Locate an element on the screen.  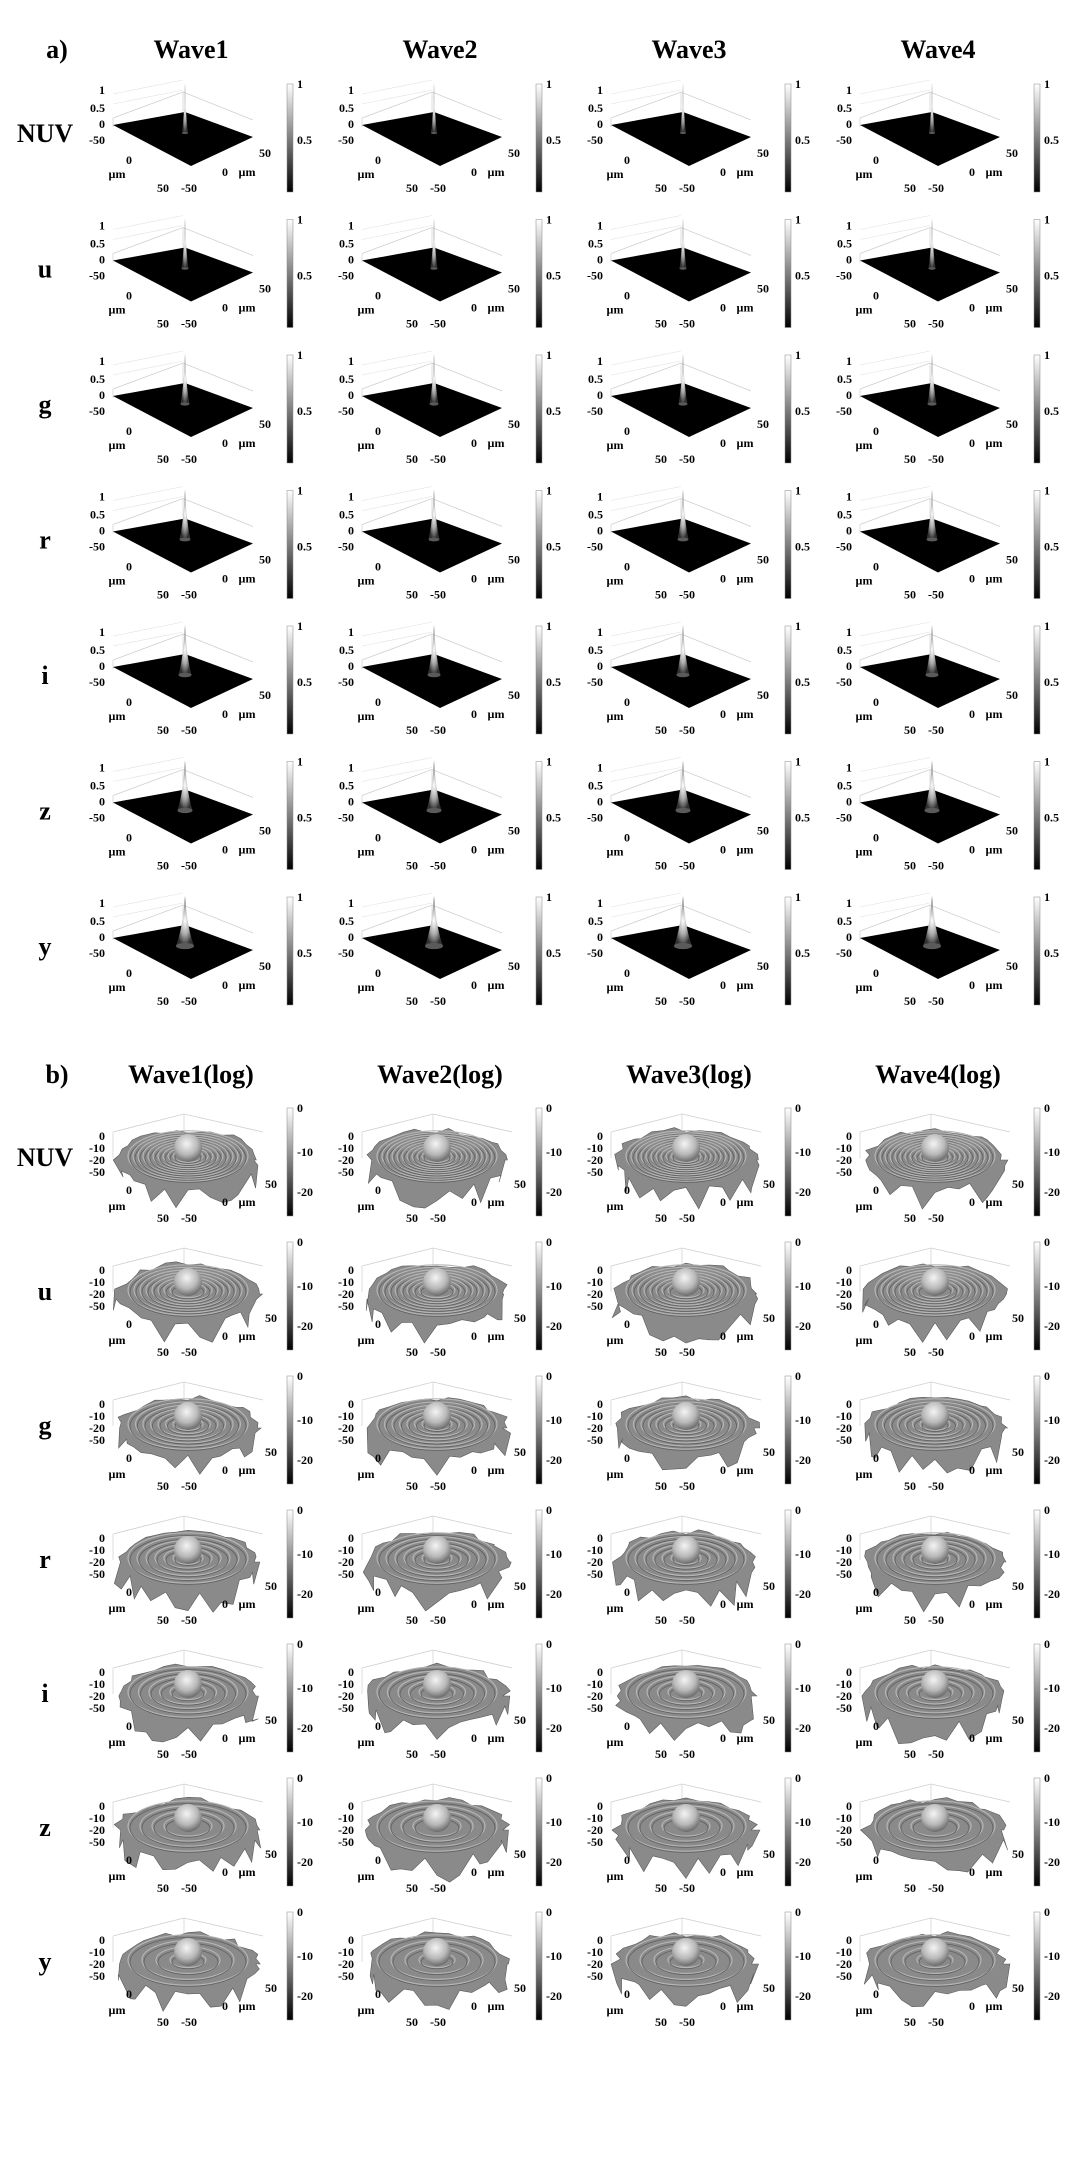
psf-peak is located at coordinates (185, 650).